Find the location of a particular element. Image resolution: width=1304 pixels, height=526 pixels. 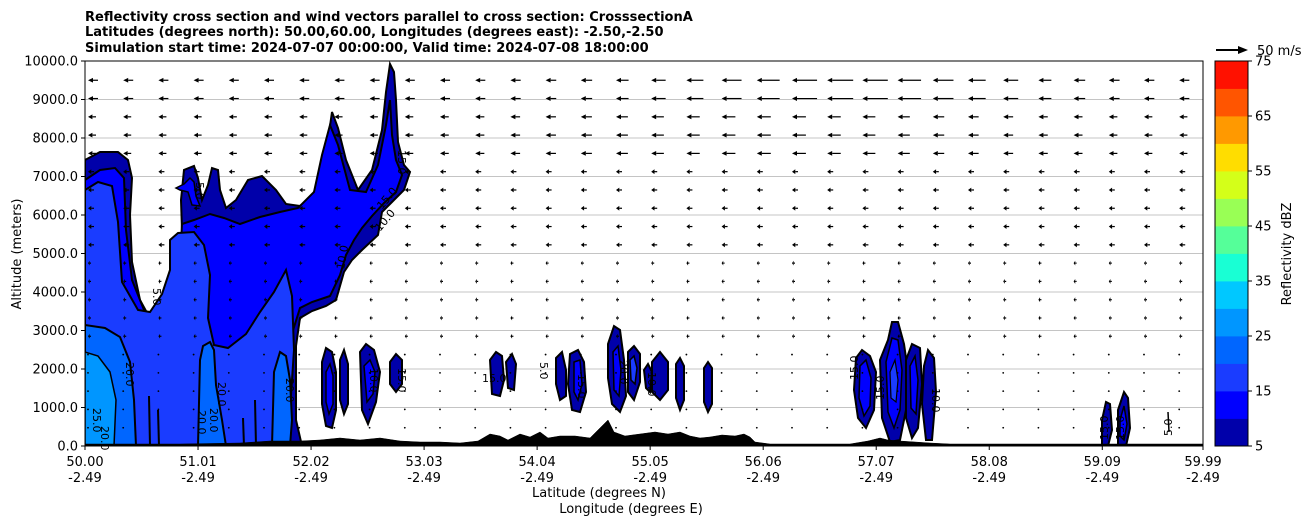

x-tick-label-lat: 53.03 is located at coordinates (423, 462).